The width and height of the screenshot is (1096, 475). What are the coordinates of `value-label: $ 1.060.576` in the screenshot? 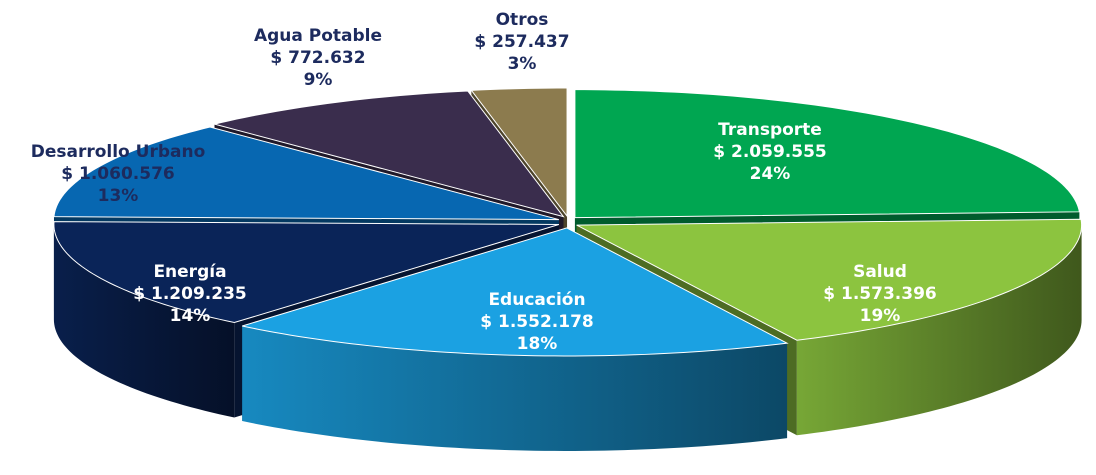 It's located at (117, 174).